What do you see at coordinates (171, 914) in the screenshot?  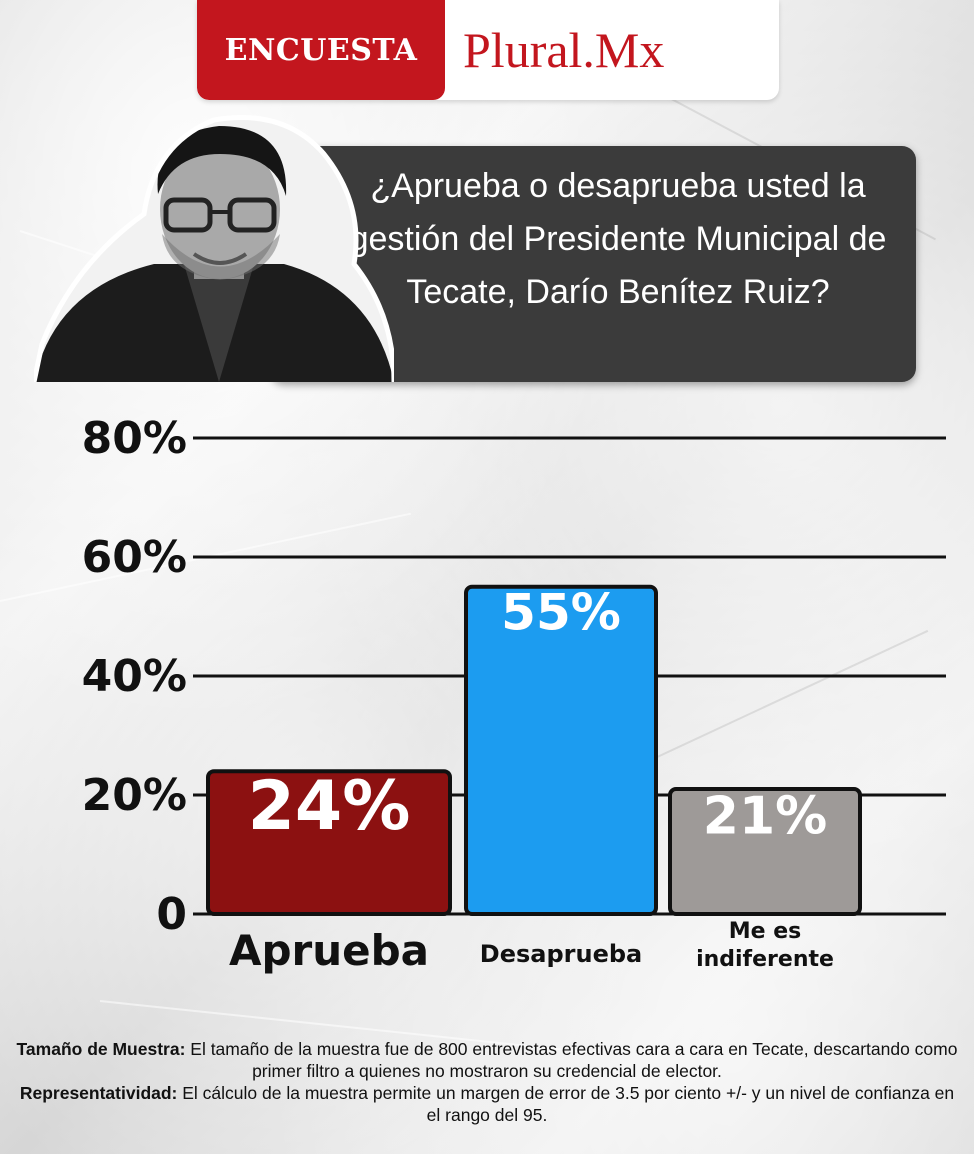 I see `y-tick-label: 0` at bounding box center [171, 914].